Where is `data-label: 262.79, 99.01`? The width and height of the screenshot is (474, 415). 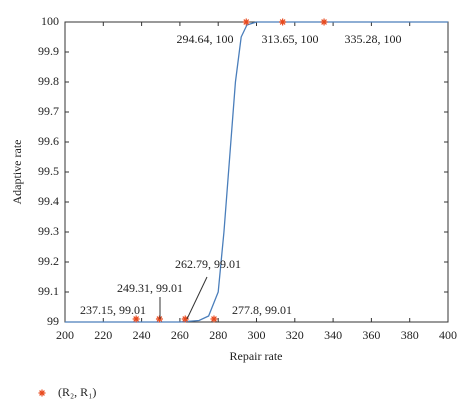
data-label: 262.79, 99.01 is located at coordinates (208, 264).